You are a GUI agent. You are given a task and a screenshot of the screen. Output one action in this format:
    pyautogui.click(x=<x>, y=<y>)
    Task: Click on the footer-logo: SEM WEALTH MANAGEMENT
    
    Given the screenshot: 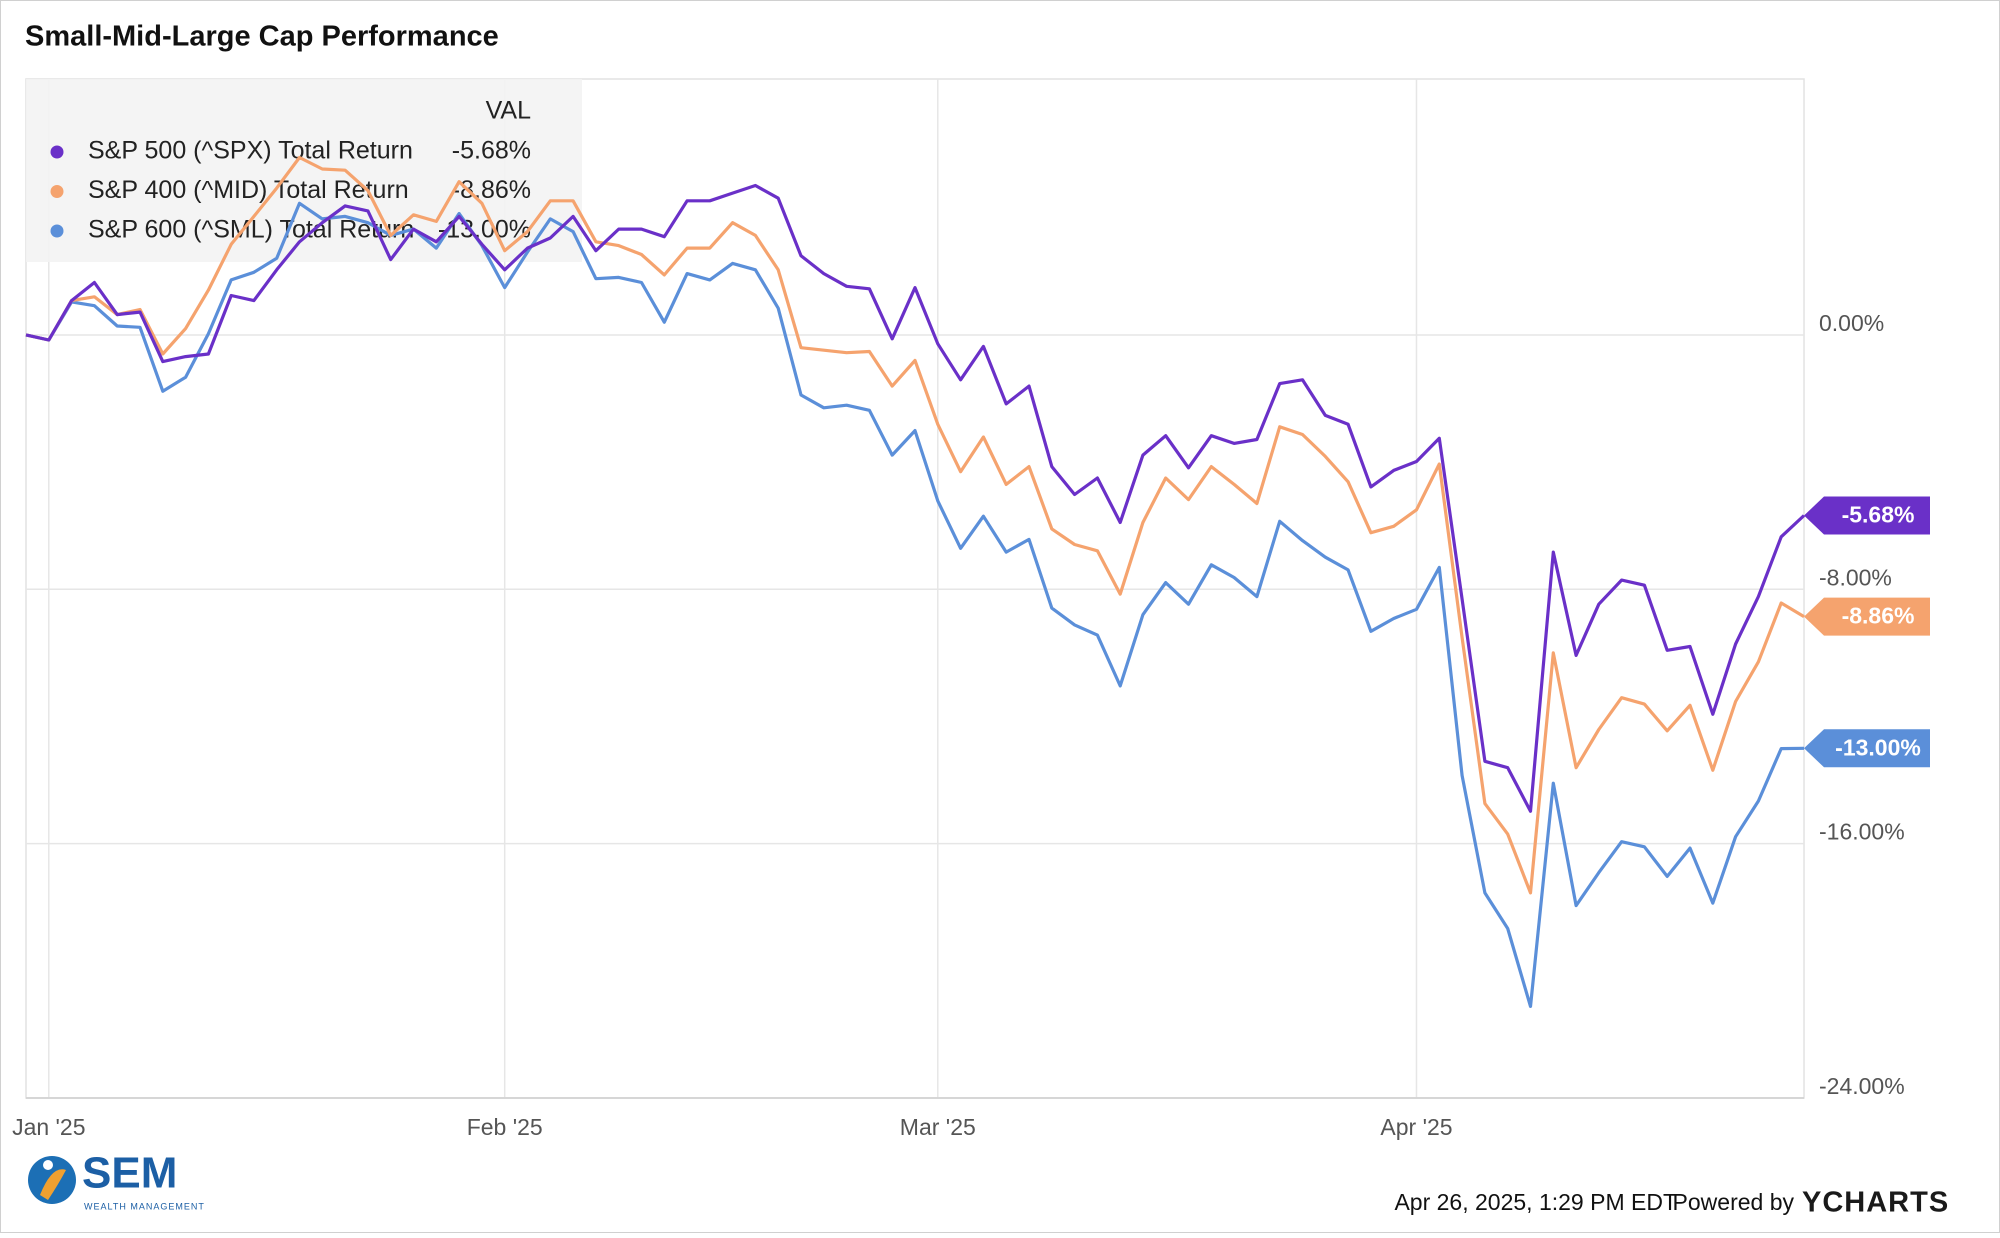 What is the action you would take?
    pyautogui.click(x=116, y=1180)
    